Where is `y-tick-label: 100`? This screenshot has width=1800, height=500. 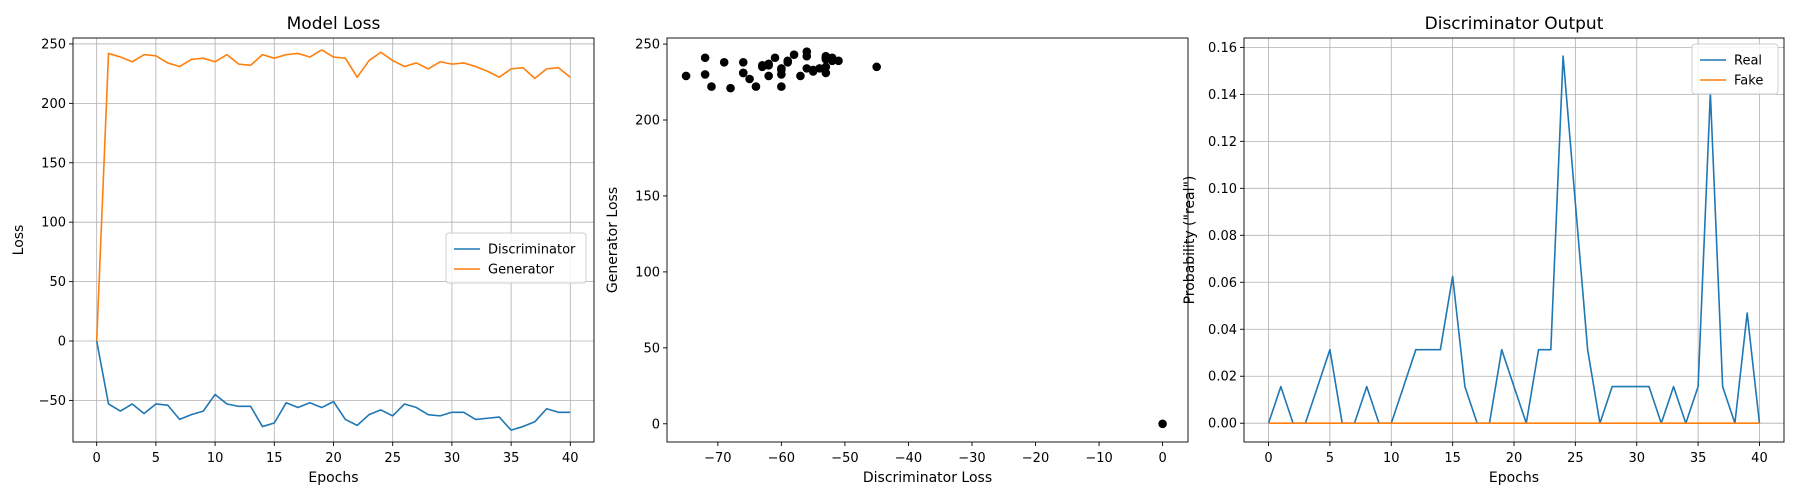 y-tick-label: 100 is located at coordinates (647, 272).